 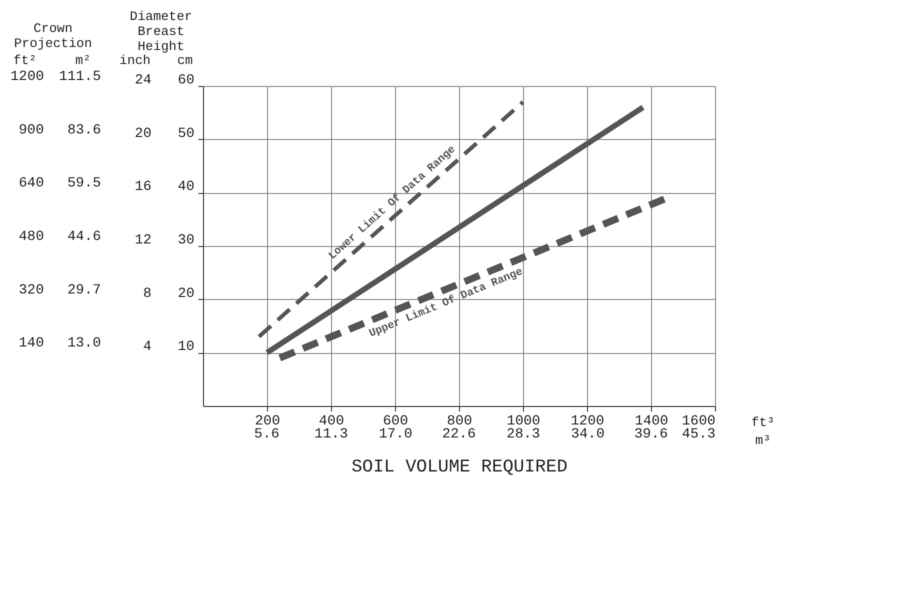 I want to click on y-tick-label: 10, so click(x=186, y=347).